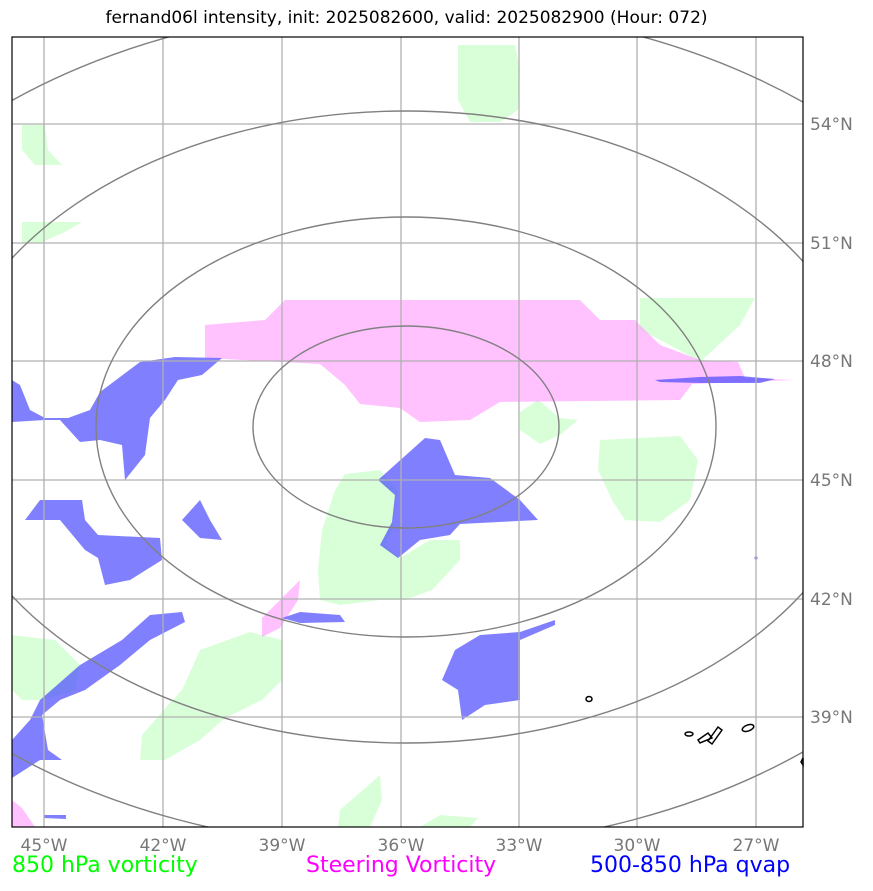 This screenshot has width=873, height=891. I want to click on distance-ring, so click(406, 427).